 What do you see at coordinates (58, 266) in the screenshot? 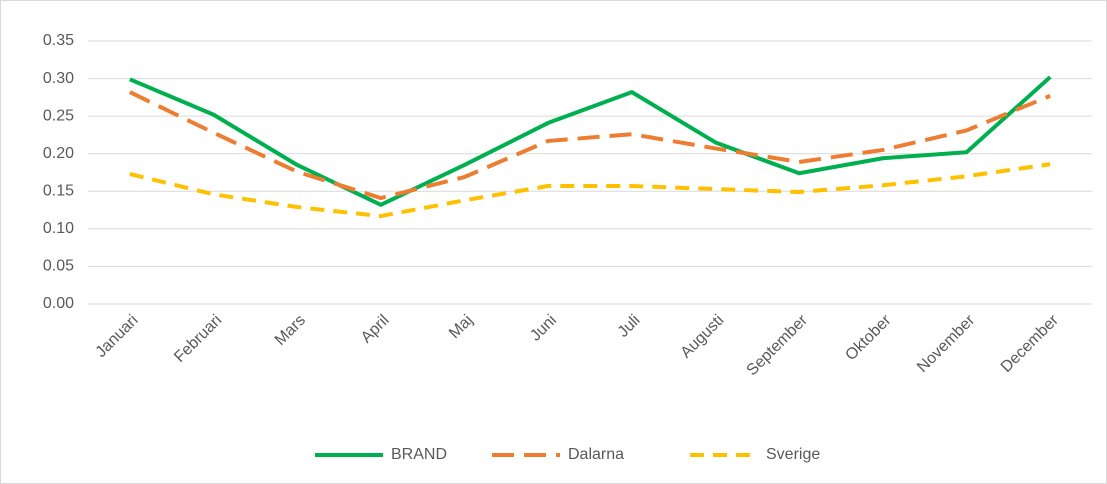
I see `y-tick-label: 0.05` at bounding box center [58, 266].